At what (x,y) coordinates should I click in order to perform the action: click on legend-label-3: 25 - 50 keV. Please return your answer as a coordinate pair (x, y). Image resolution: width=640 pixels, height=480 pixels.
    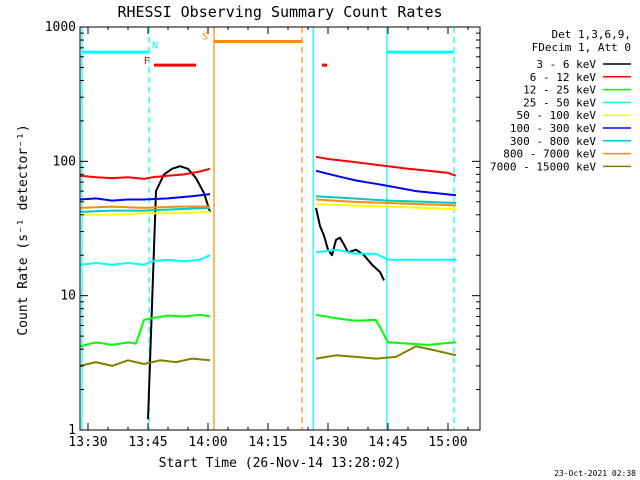
    Looking at the image, I should click on (559, 102).